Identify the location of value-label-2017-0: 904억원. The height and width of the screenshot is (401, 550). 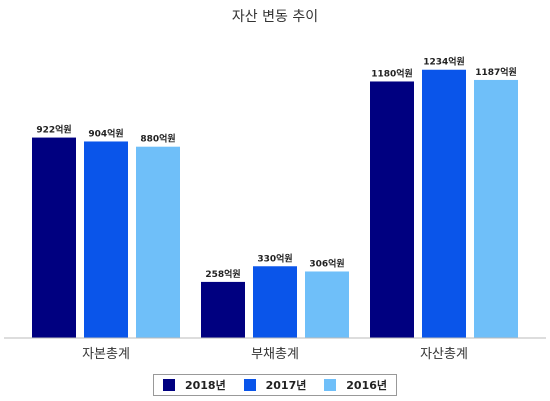
(105, 133).